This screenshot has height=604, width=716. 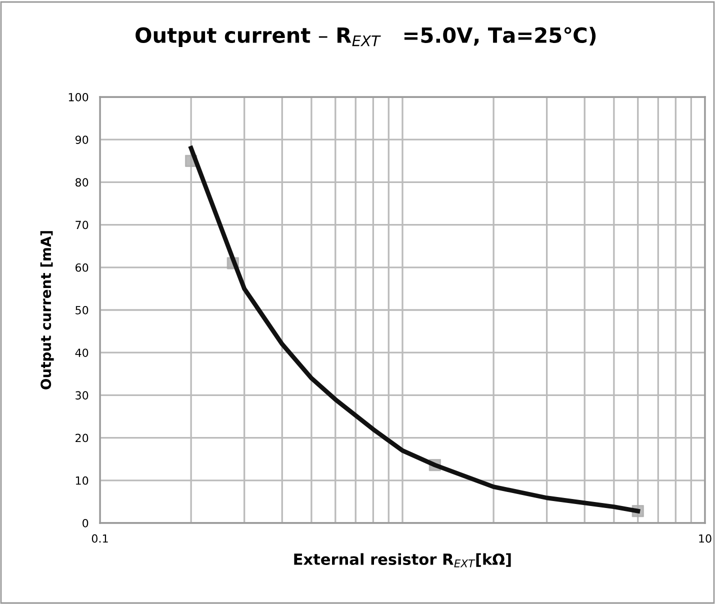 What do you see at coordinates (82, 395) in the screenshot?
I see `y-tick-label: 30` at bounding box center [82, 395].